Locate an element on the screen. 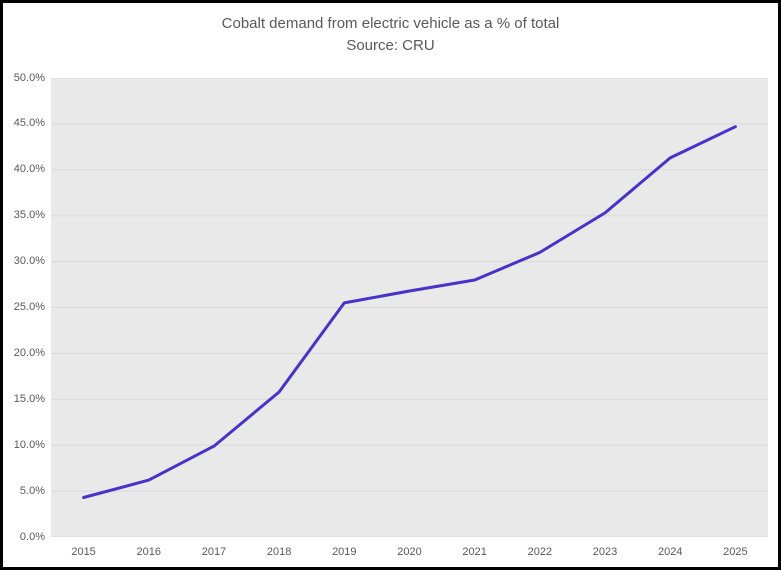  y-axis-label: 10.0% is located at coordinates (29, 444).